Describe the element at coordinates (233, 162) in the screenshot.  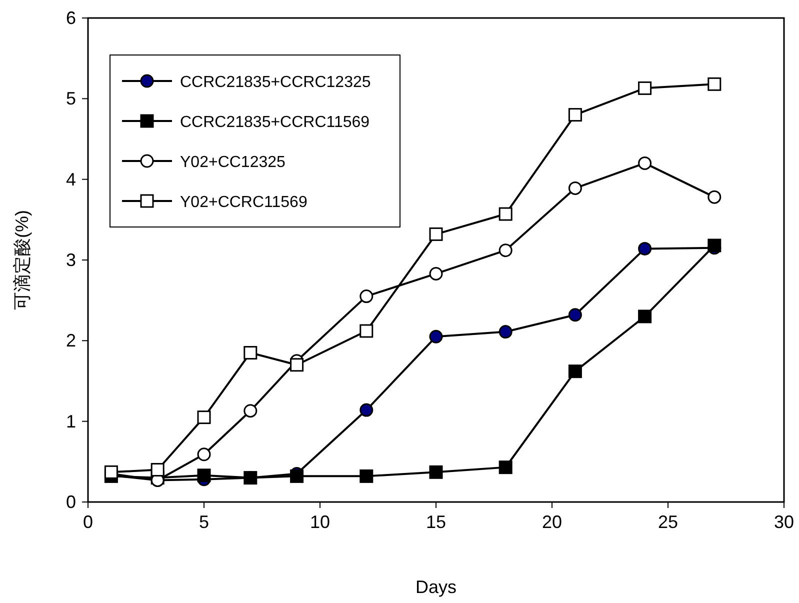
I see `legend-label: Y02+CC12325` at that location.